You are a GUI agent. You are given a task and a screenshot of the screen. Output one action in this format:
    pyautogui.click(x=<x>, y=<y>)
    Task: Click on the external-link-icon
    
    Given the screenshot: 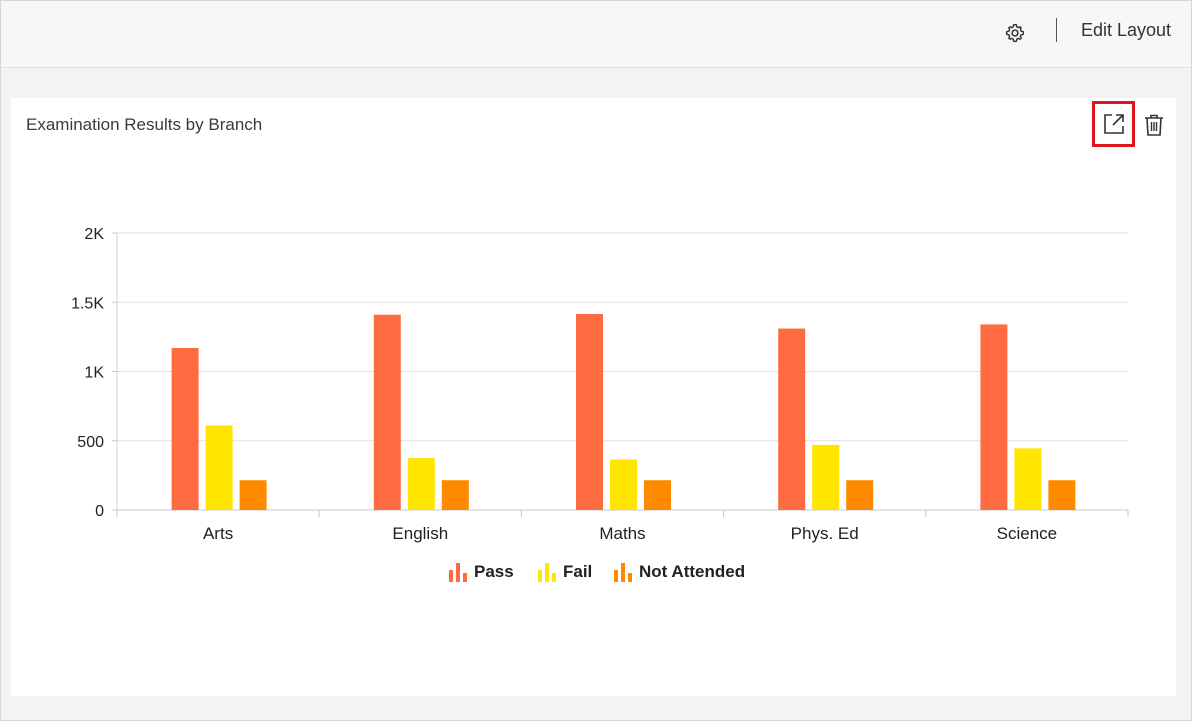 What is the action you would take?
    pyautogui.click(x=1113, y=124)
    